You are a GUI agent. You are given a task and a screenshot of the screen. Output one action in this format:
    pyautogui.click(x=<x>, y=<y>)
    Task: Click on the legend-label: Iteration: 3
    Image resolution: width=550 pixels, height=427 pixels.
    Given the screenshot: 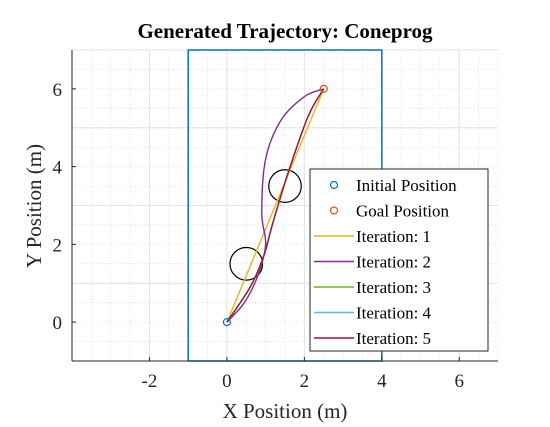 What is the action you would take?
    pyautogui.click(x=393, y=287)
    